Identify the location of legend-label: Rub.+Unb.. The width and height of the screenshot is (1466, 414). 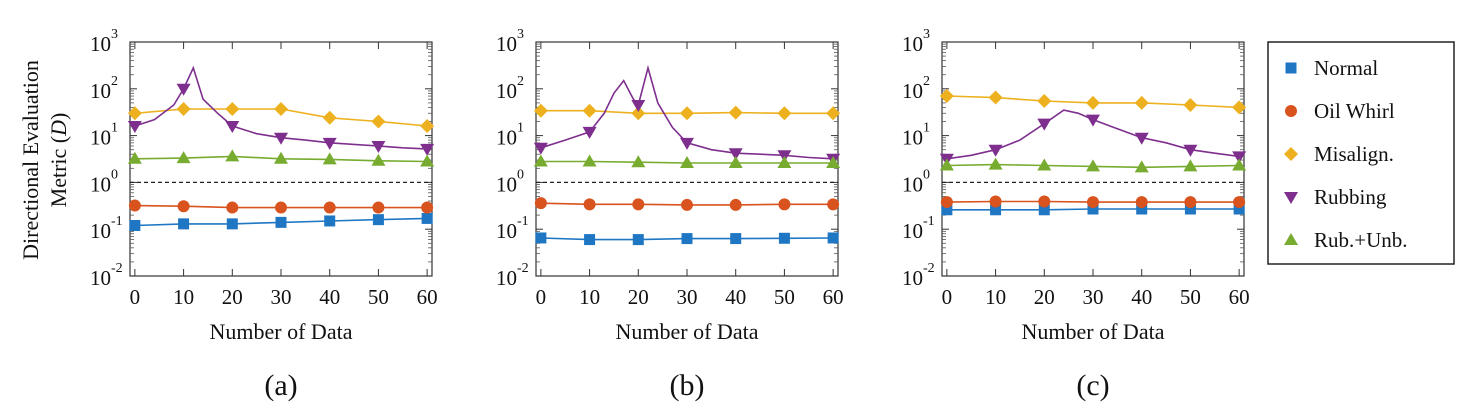
(1361, 240).